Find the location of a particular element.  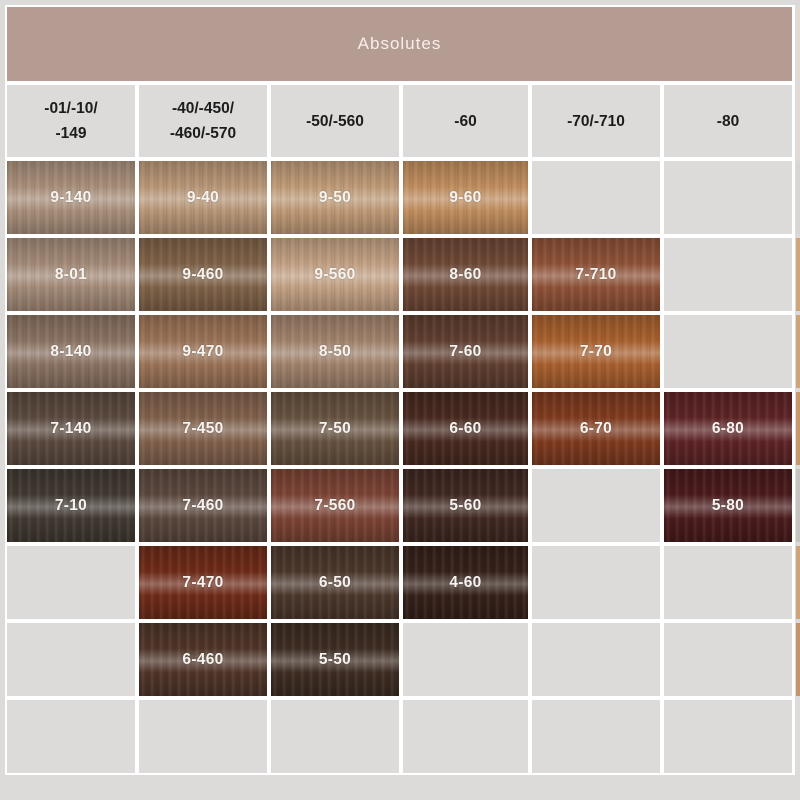

column-header-line1: -01/-10/ is located at coordinates (71, 108).